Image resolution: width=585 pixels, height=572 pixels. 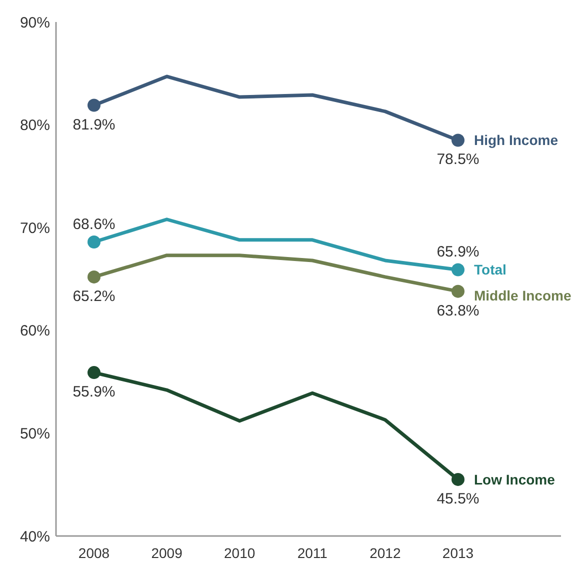 What do you see at coordinates (458, 159) in the screenshot?
I see `data-label: 78.5%` at bounding box center [458, 159].